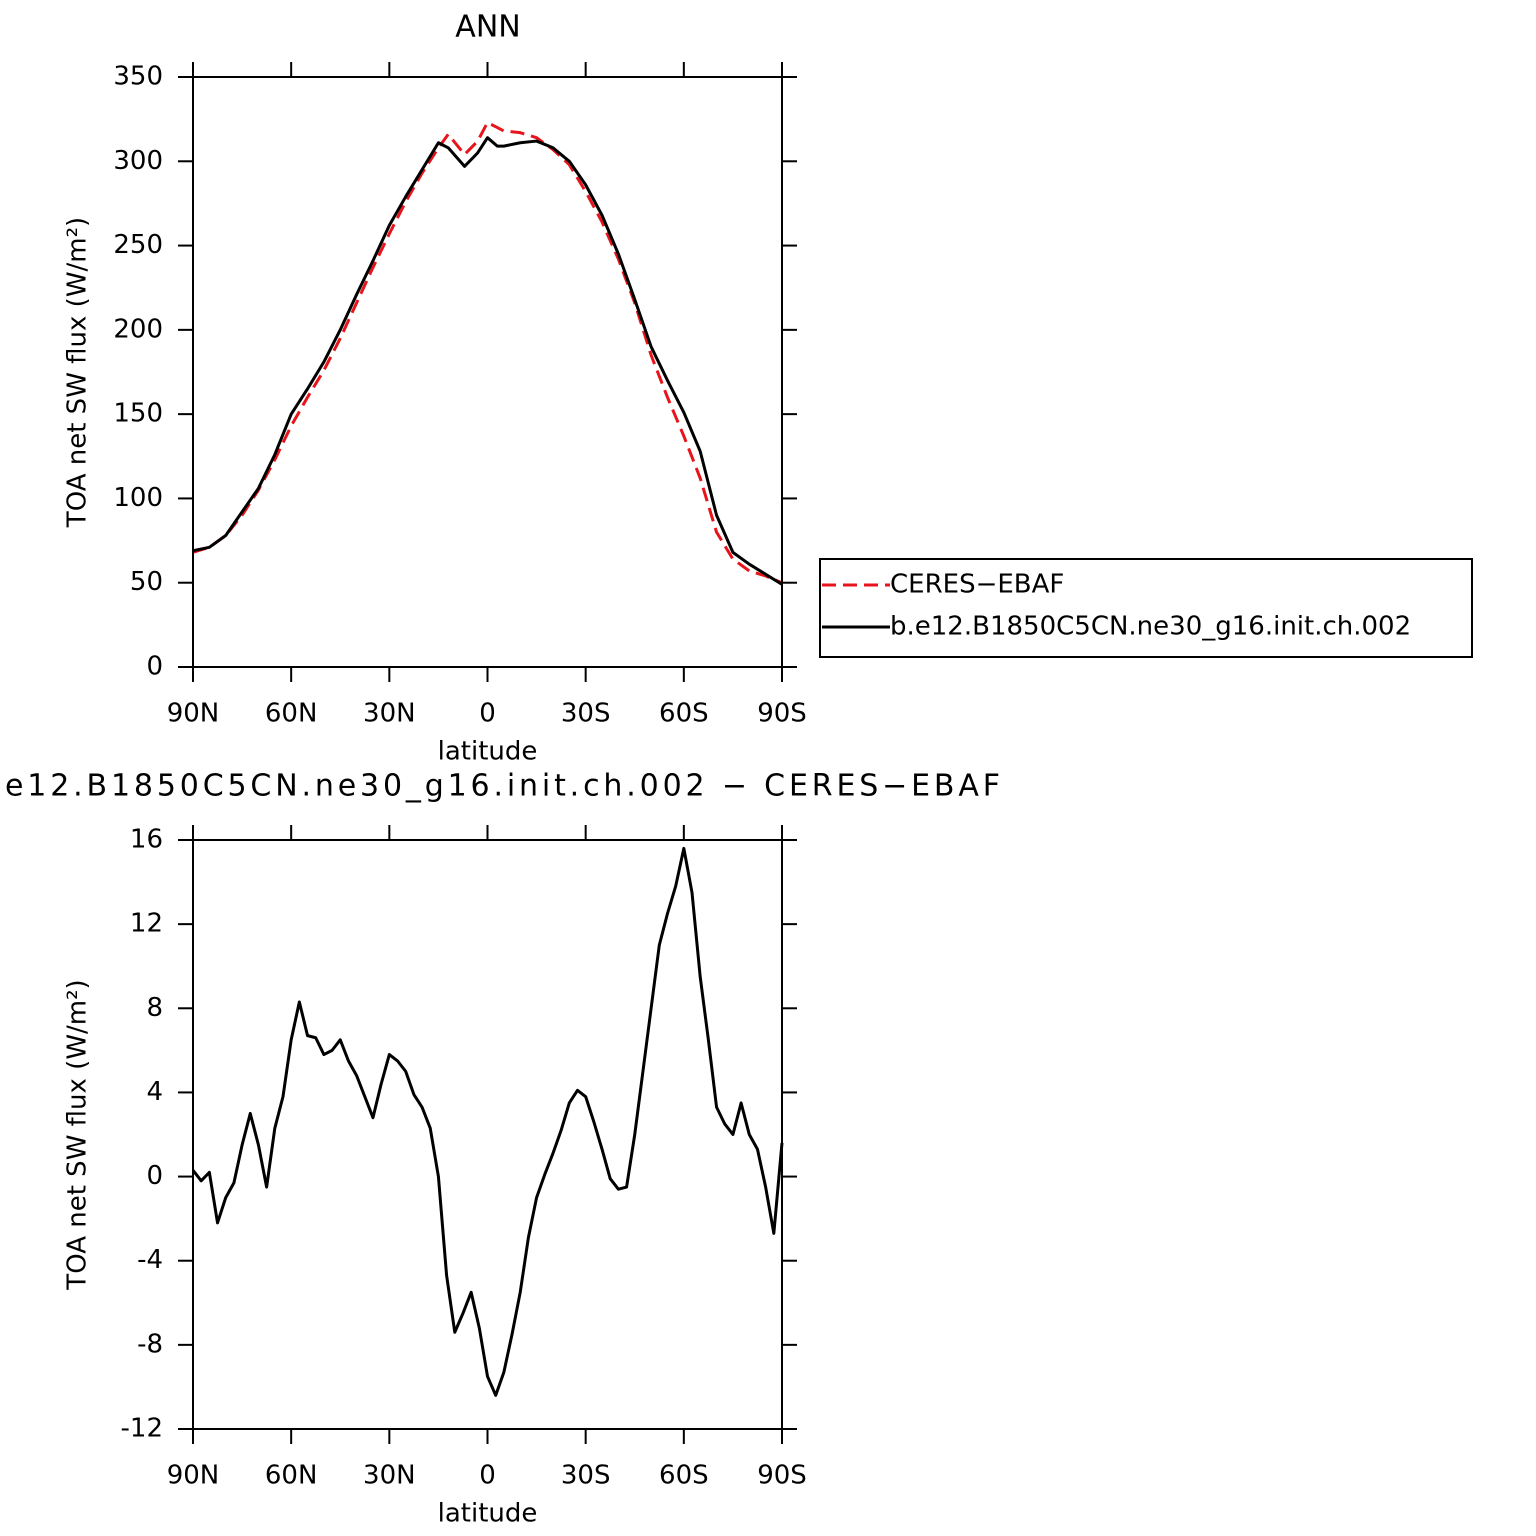 Image resolution: width=1536 pixels, height=1536 pixels. What do you see at coordinates (138, 77) in the screenshot?
I see `y-tick-label: 350` at bounding box center [138, 77].